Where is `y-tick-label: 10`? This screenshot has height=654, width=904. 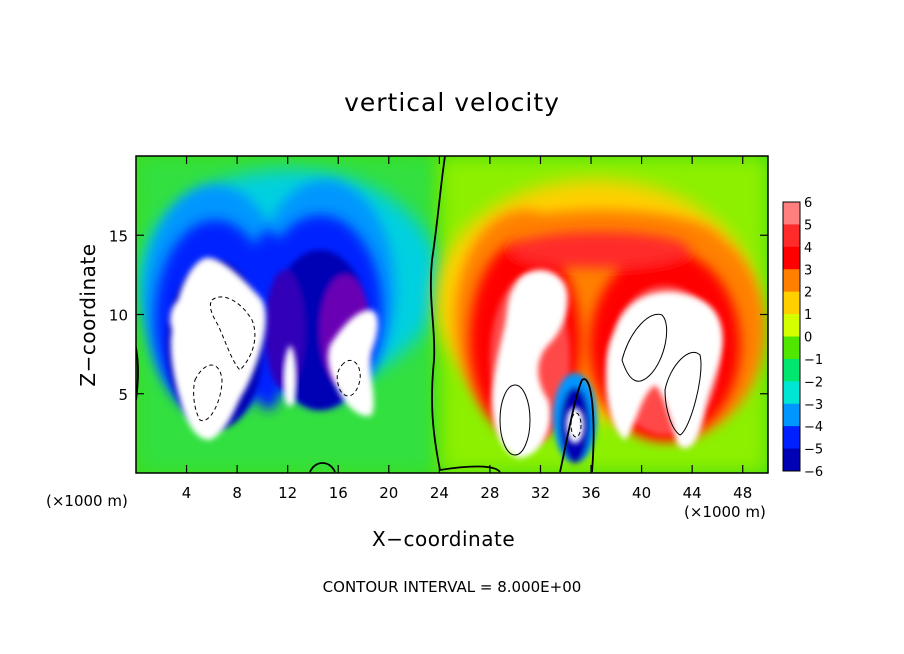
y-tick-label: 10 is located at coordinates (118, 316).